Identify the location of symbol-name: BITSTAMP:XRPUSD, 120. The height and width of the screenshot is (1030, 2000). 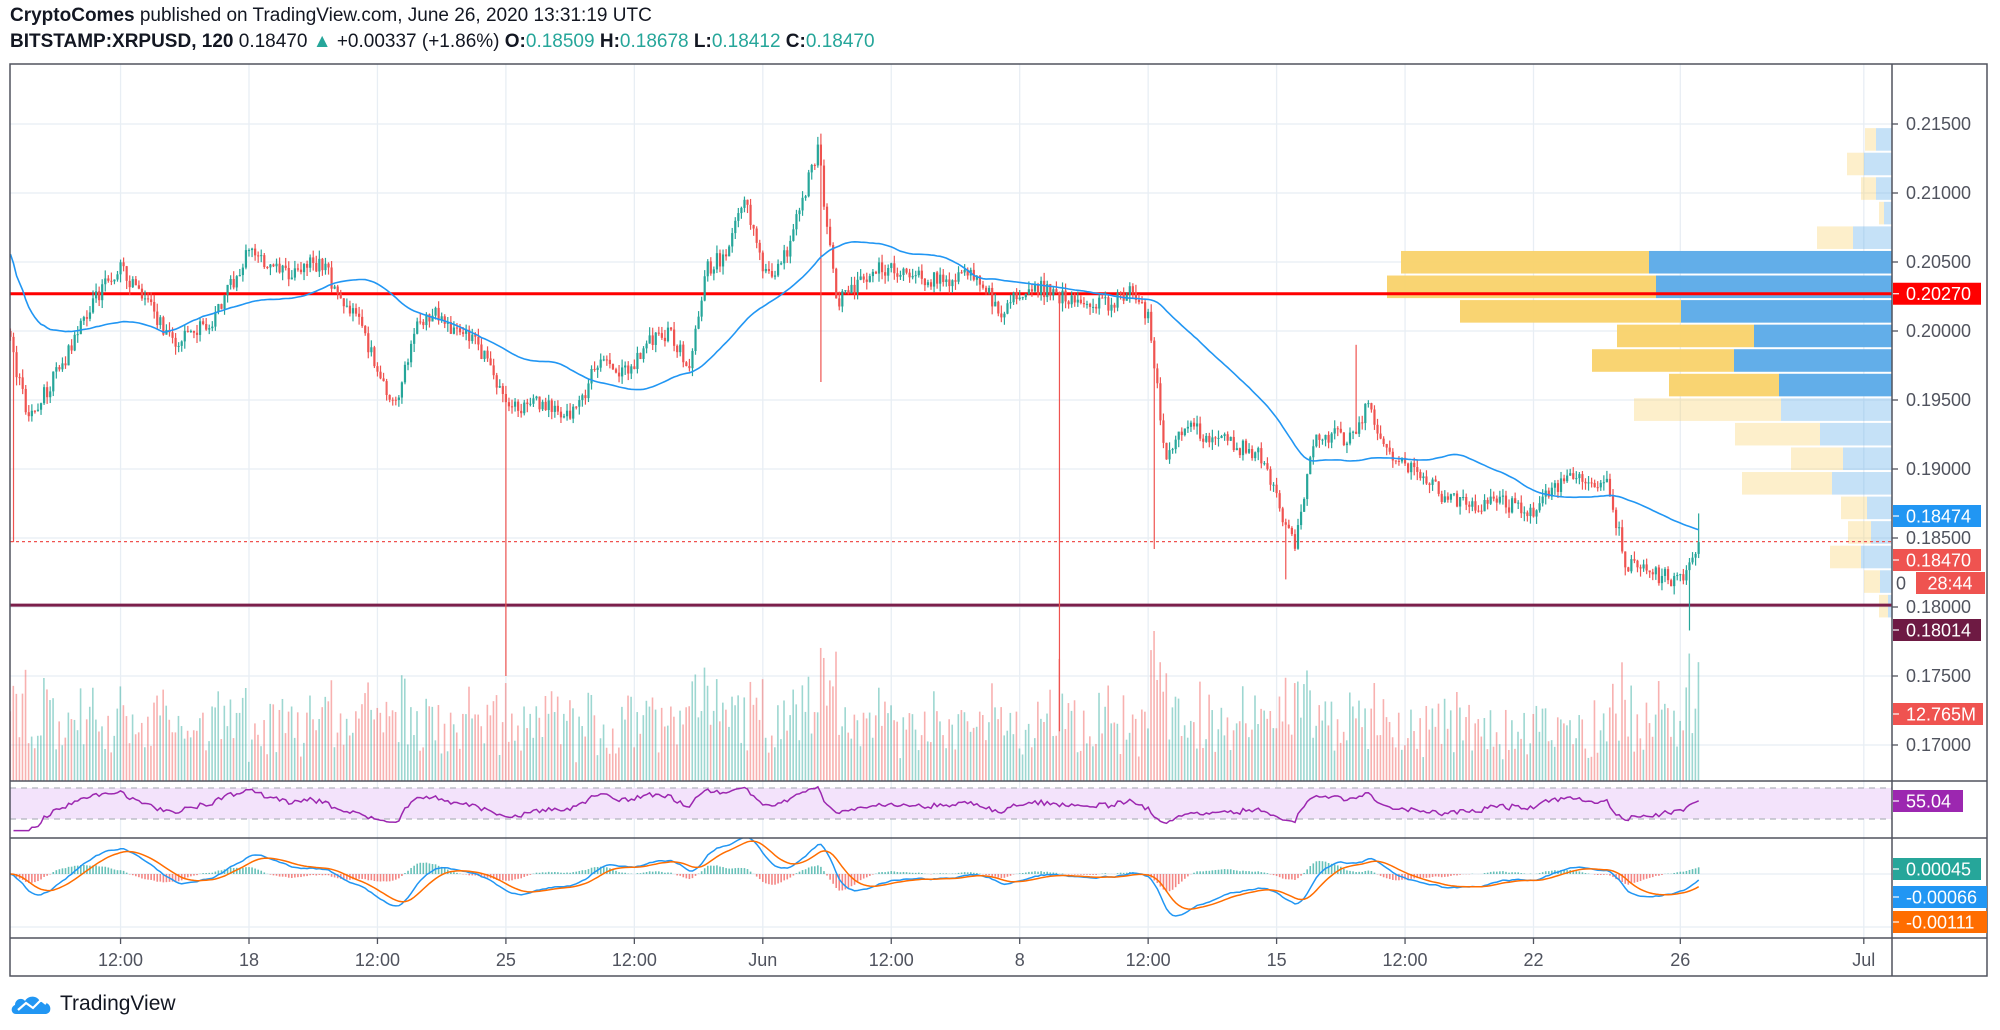
(122, 41).